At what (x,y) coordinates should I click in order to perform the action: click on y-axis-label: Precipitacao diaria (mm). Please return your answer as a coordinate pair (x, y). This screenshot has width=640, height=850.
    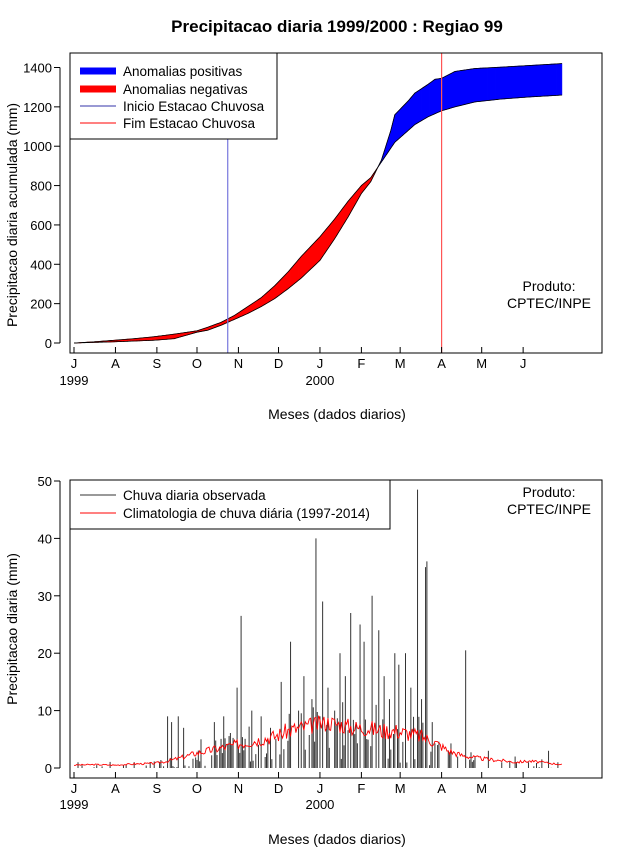
    Looking at the image, I should click on (12, 629).